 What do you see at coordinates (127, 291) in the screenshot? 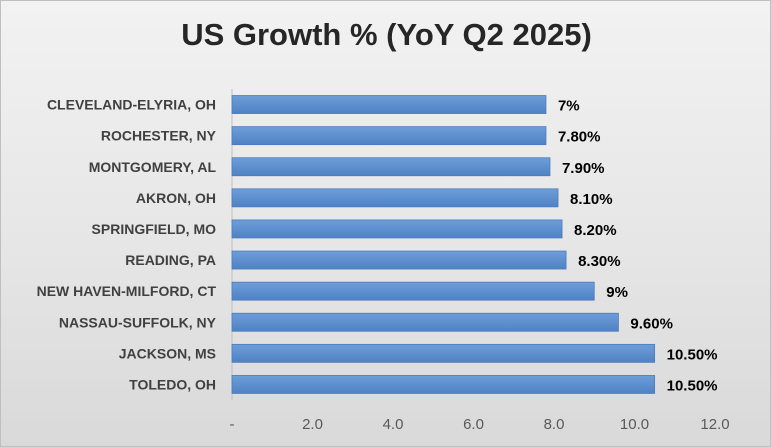
I see `category-label: NEW HAVEN-MILFORD, CT` at bounding box center [127, 291].